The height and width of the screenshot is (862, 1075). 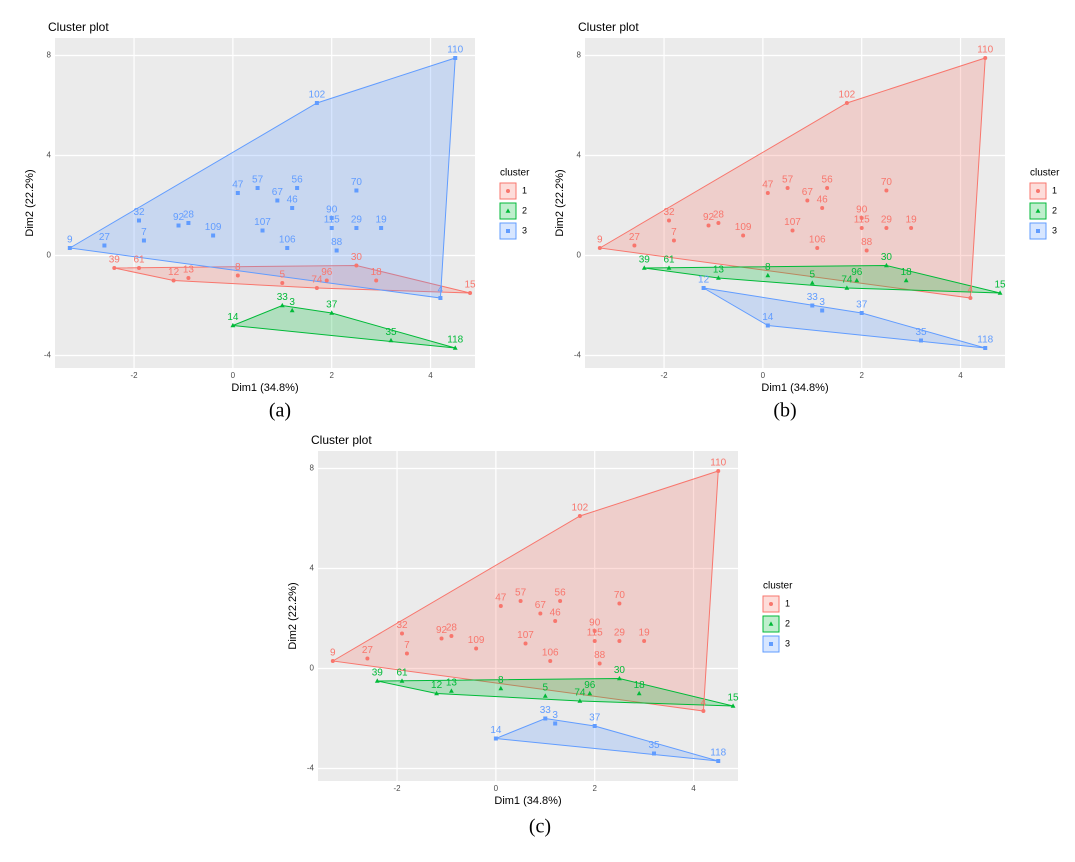 What do you see at coordinates (391, 332) in the screenshot?
I see `point-label: 35` at bounding box center [391, 332].